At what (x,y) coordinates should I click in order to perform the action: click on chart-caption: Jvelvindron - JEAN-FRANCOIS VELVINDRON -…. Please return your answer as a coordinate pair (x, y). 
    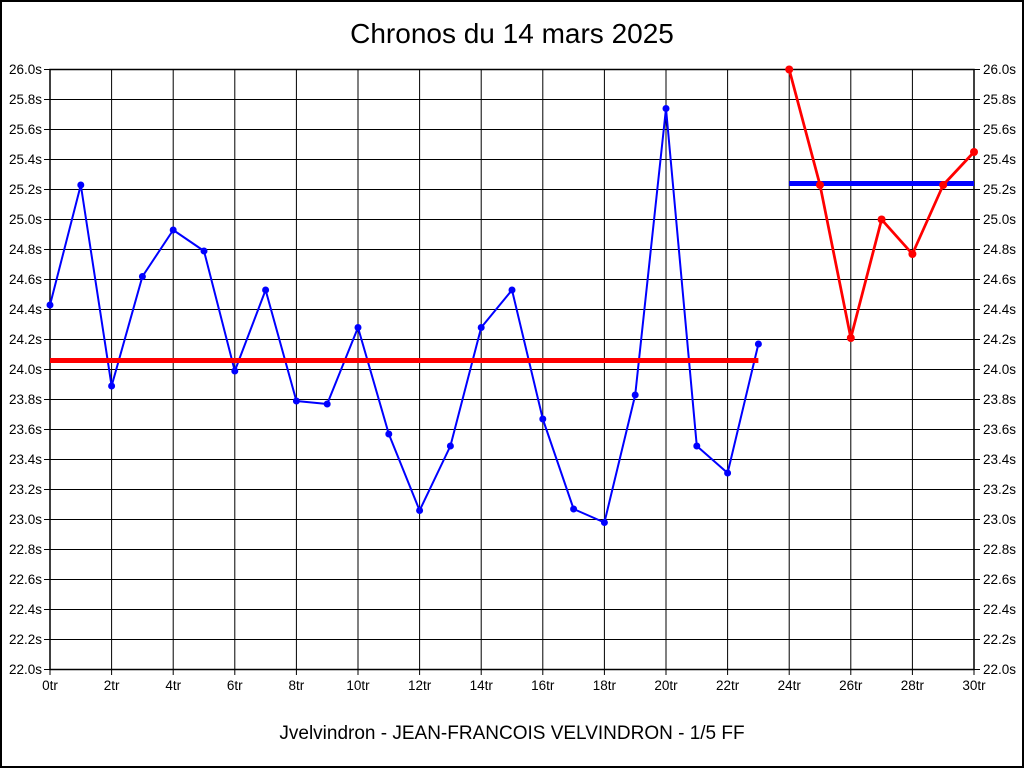
    Looking at the image, I should click on (512, 733).